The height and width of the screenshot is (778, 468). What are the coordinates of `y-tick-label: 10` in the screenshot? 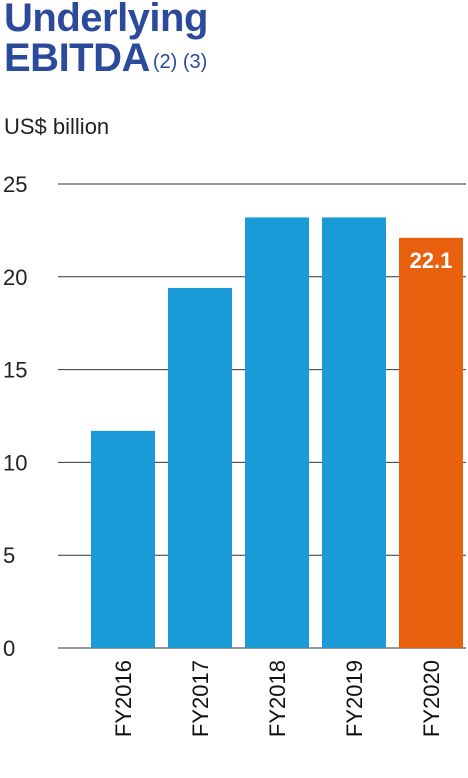 It's located at (15, 462).